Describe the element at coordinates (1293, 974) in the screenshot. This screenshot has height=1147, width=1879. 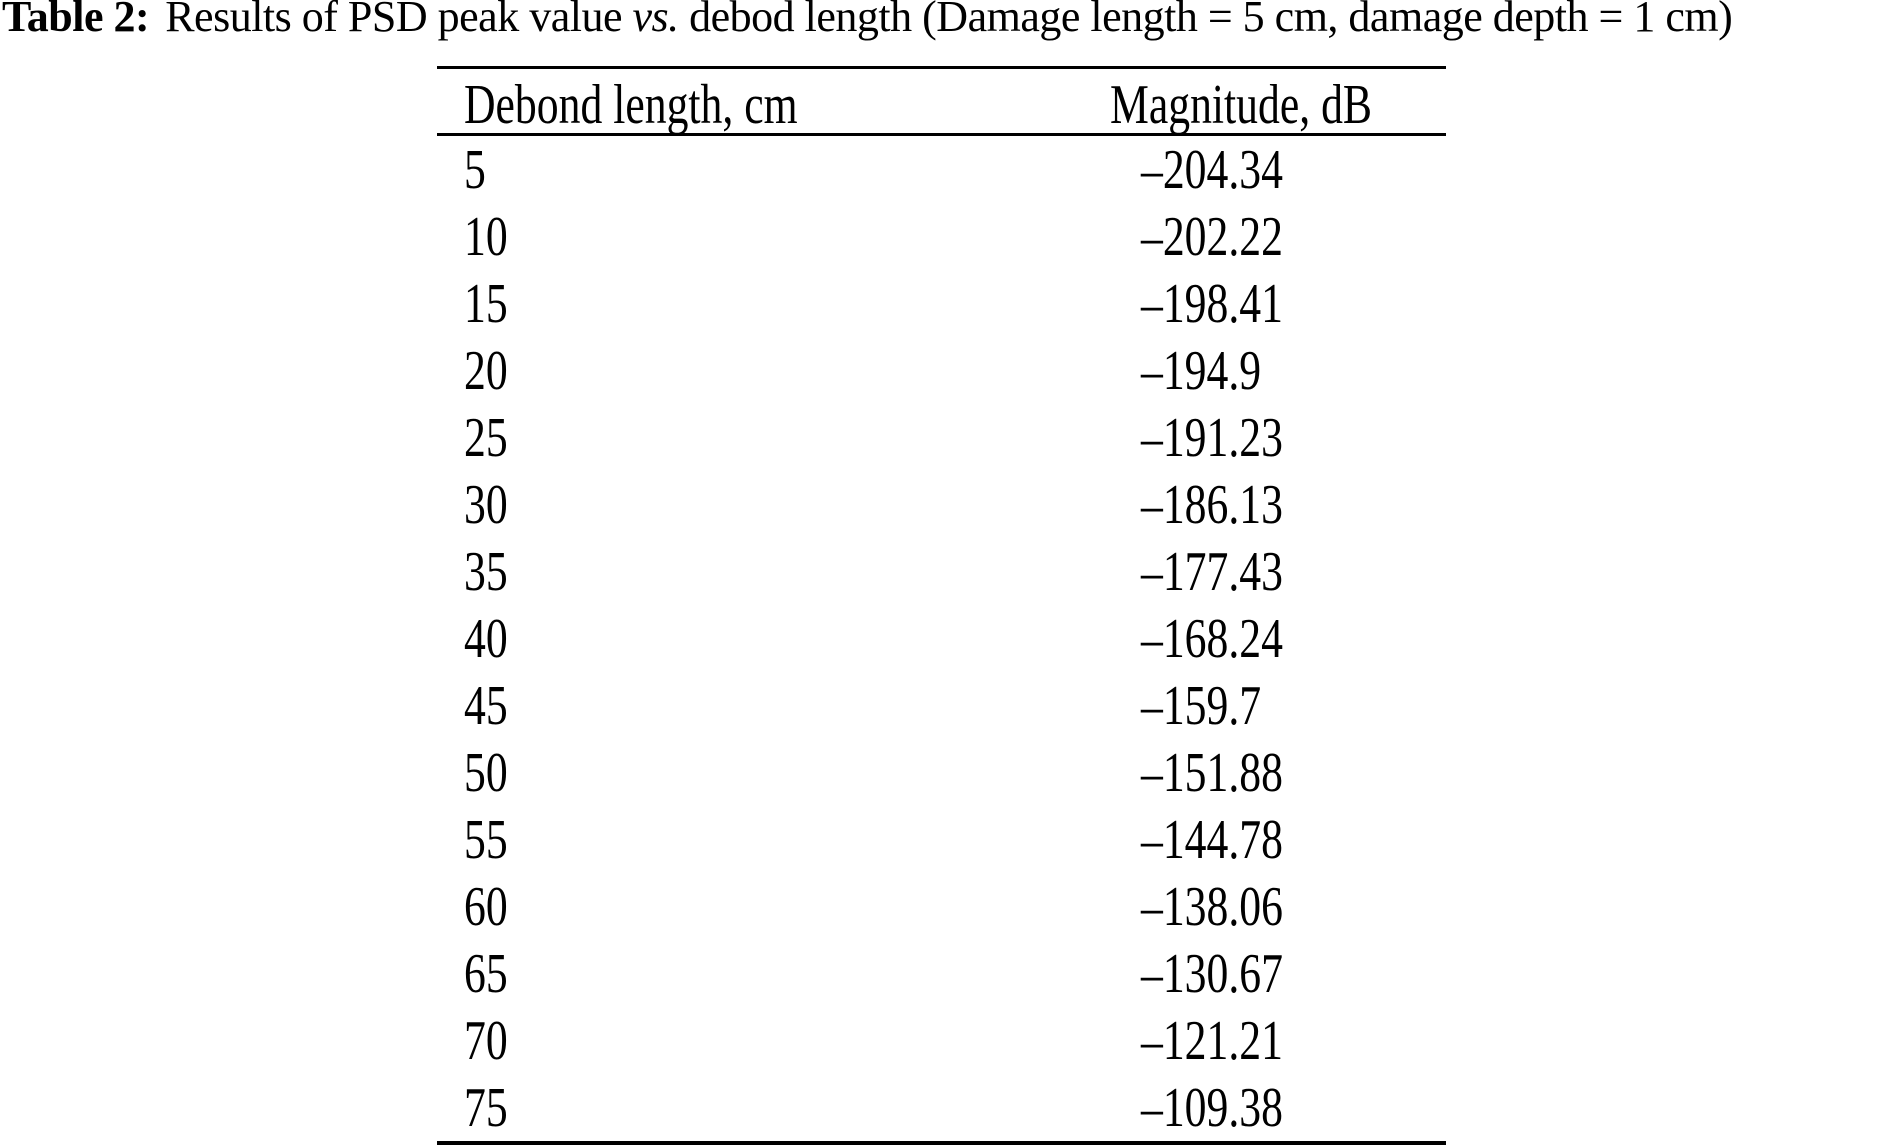
I see `magnitude-cell: –130.67` at that location.